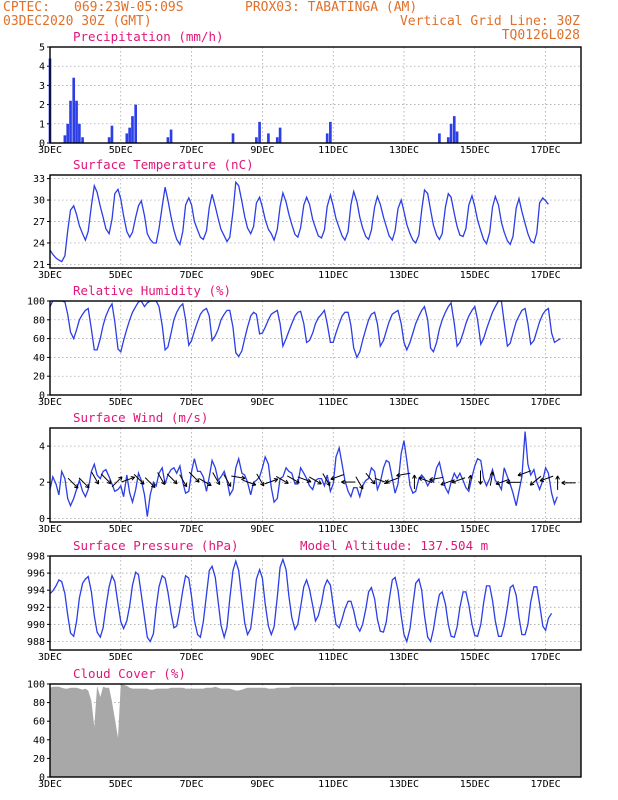 The height and width of the screenshot is (800, 618). I want to click on y-tick-label: 3, so click(42, 86).